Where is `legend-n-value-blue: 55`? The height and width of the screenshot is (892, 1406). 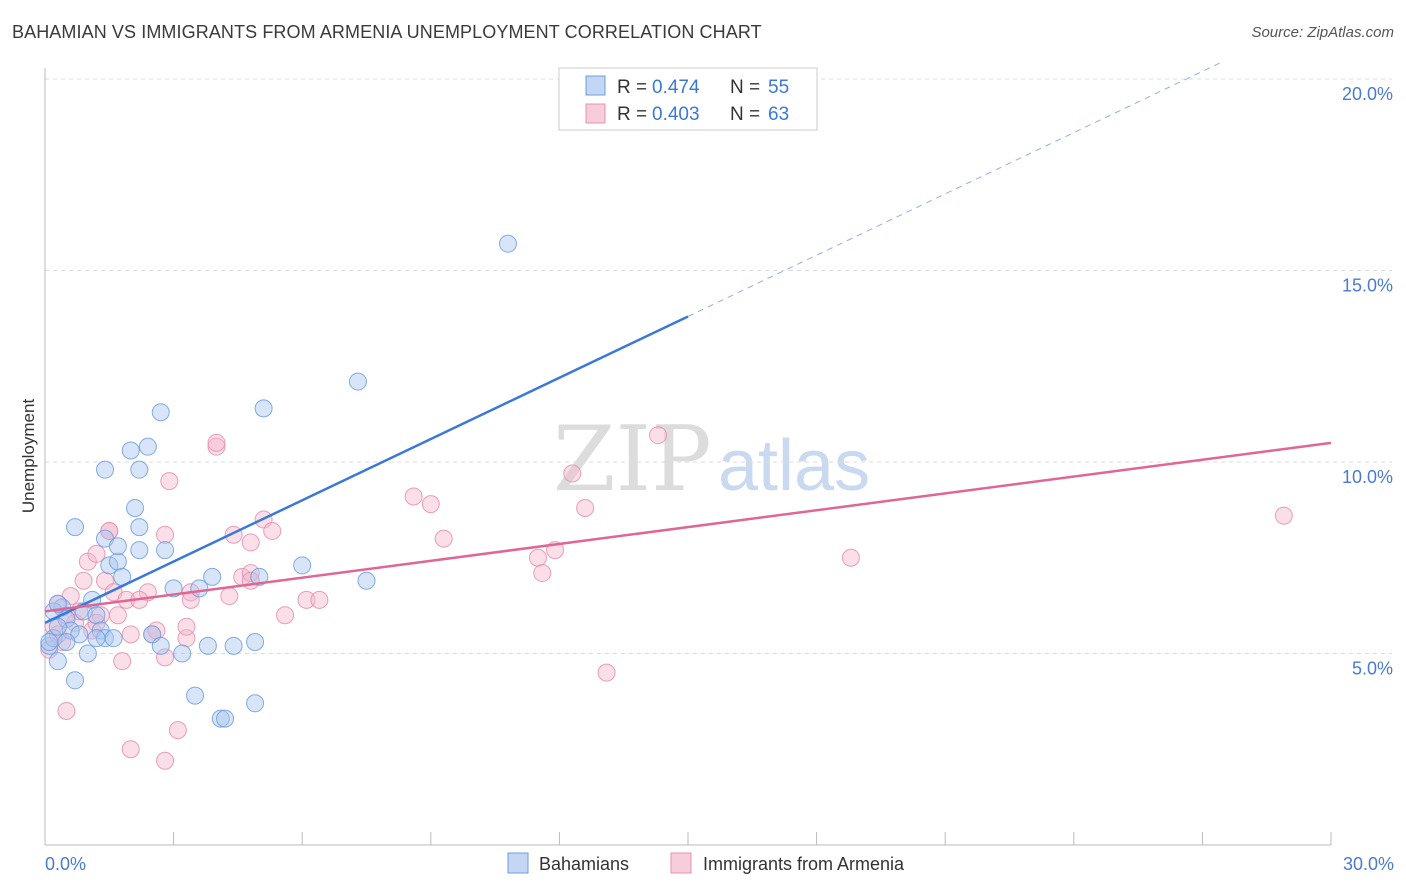
legend-n-value-blue: 55 is located at coordinates (778, 87).